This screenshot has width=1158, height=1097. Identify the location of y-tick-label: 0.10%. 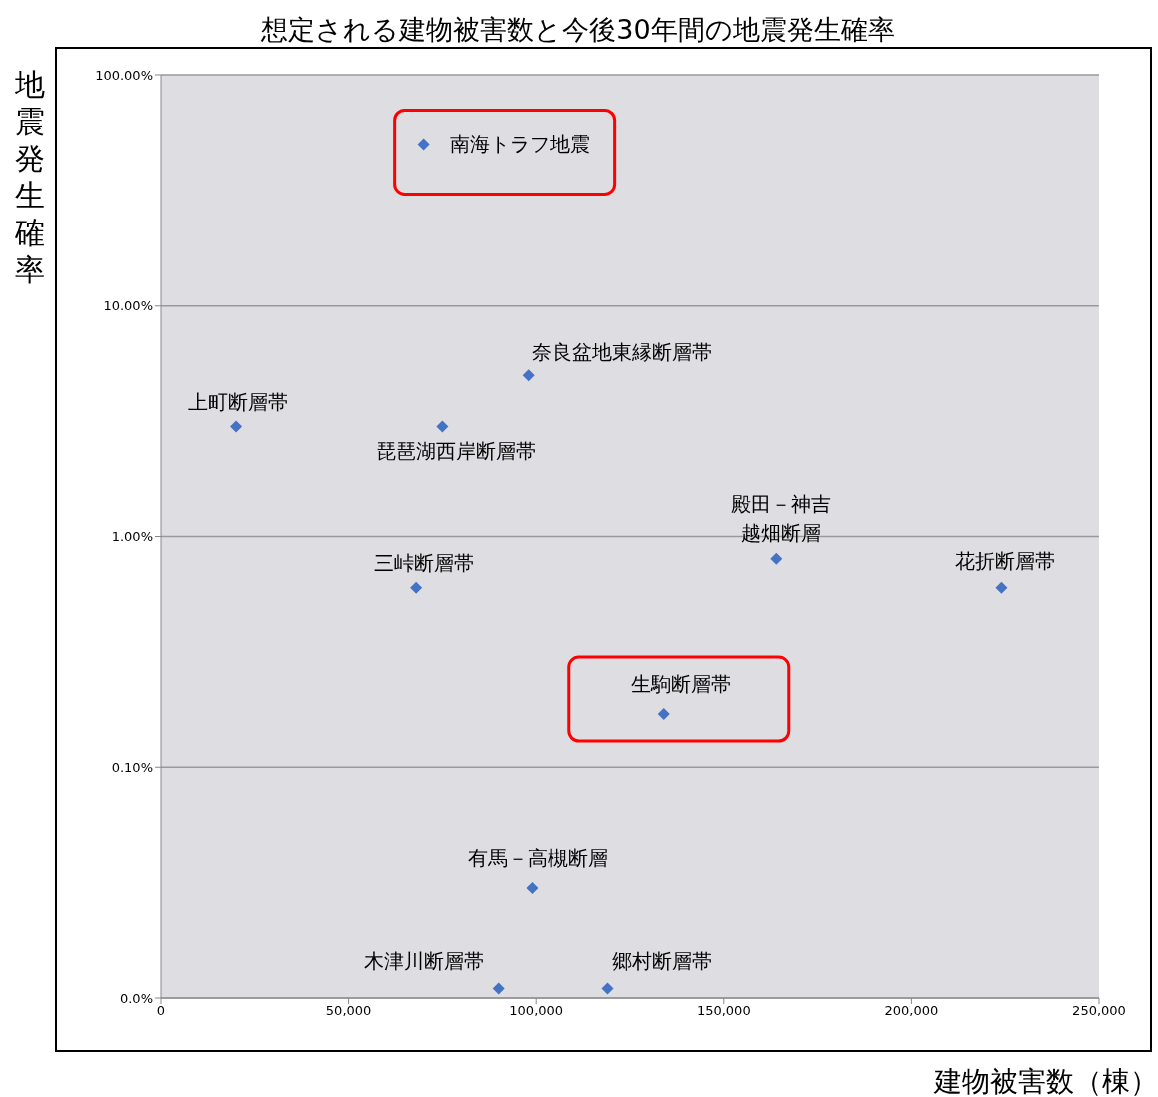
(132, 767).